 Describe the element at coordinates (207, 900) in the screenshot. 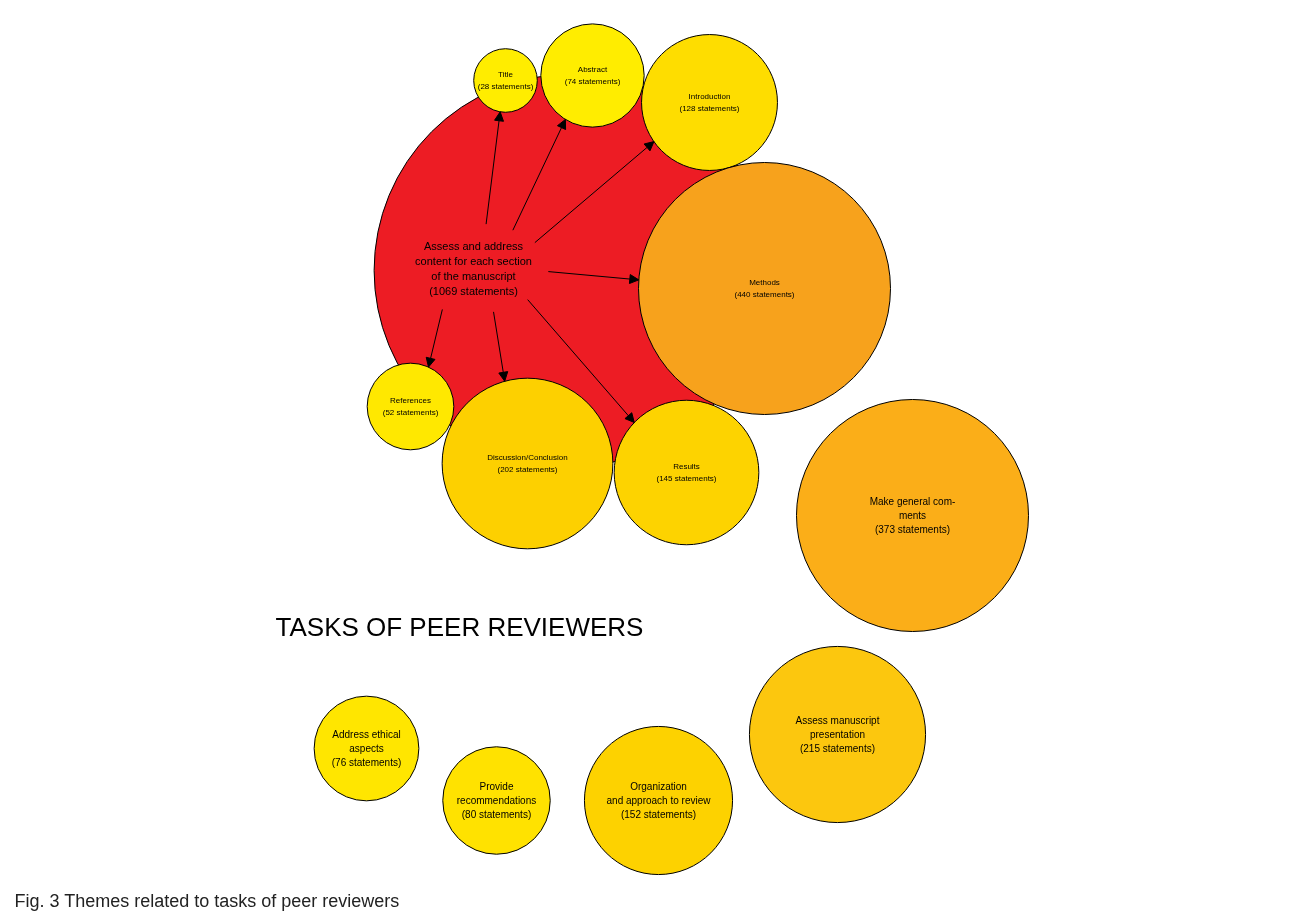

I see `caption: Fig. 3 Themes related to tasks of peer reviewers` at that location.